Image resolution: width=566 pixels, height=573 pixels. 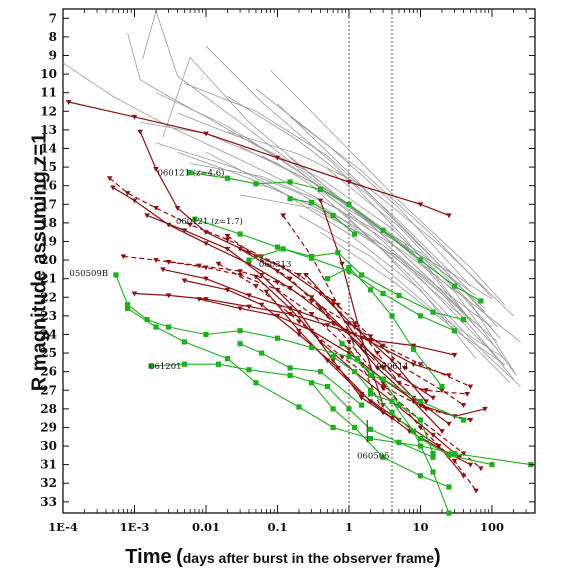 What do you see at coordinates (349, 527) in the screenshot?
I see `x-tick-label: 1` at bounding box center [349, 527].